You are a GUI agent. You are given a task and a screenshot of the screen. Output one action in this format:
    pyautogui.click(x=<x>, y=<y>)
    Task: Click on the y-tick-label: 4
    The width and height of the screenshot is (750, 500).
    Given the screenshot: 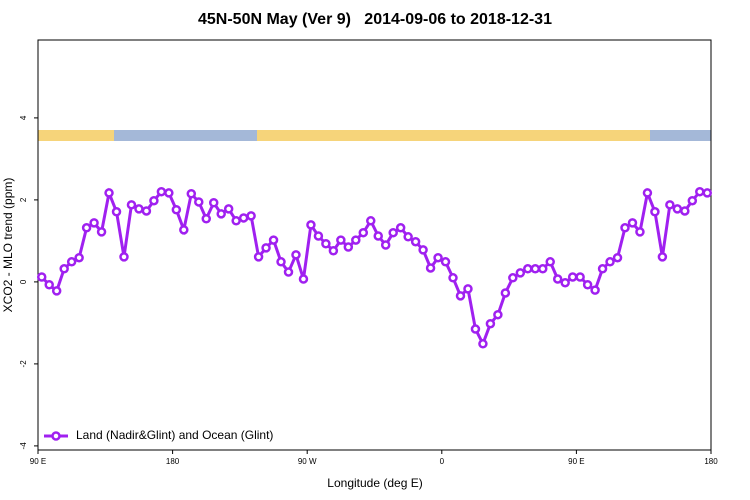 What is the action you would take?
    pyautogui.click(x=23, y=117)
    